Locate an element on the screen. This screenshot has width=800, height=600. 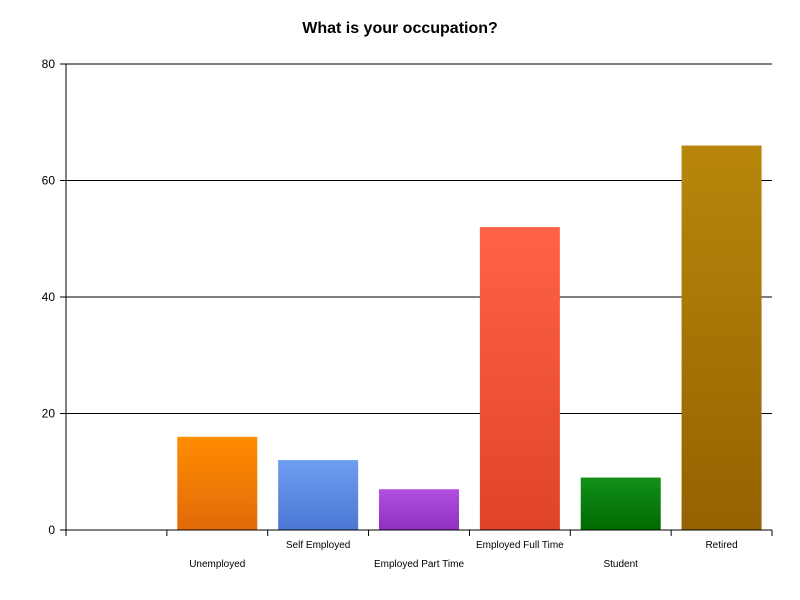
y-tick-label: 40 is located at coordinates (49, 297).